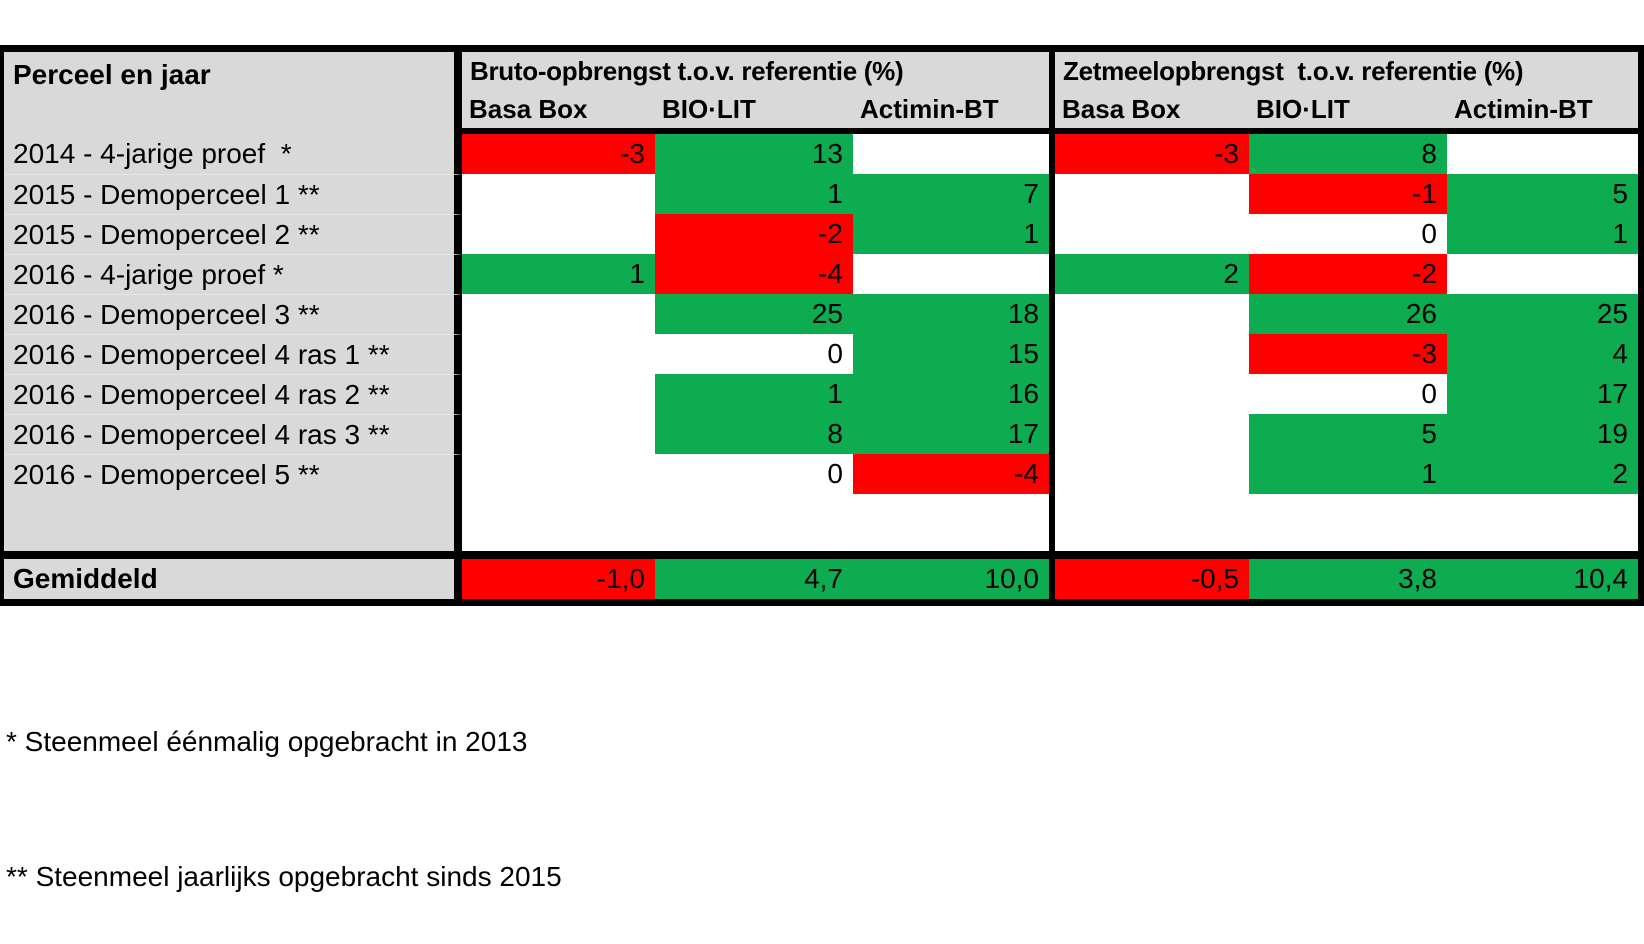 This screenshot has height=944, width=1644. What do you see at coordinates (954, 575) in the screenshot?
I see `summary-value-cell: 10,0` at bounding box center [954, 575].